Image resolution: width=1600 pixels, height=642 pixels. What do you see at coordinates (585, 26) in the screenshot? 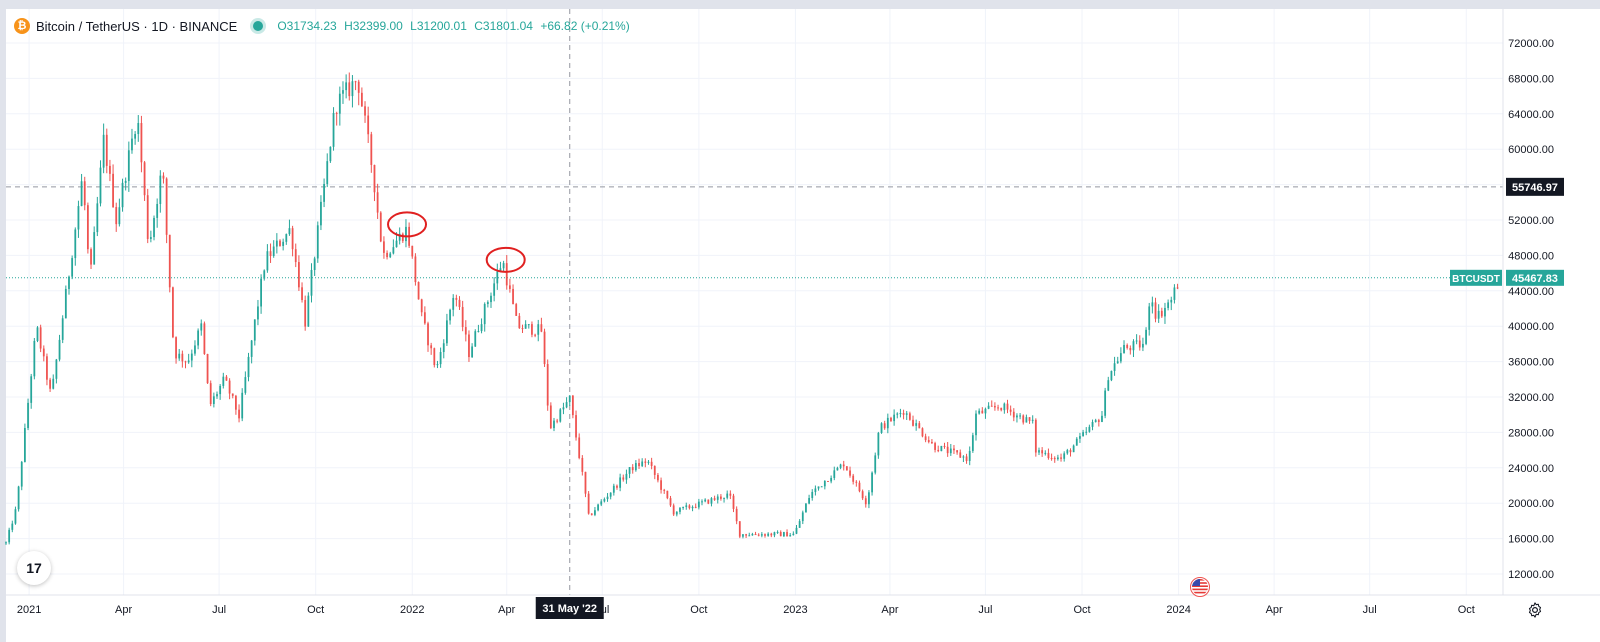
I see `change-value: +66.82 (+0.21%)` at bounding box center [585, 26].